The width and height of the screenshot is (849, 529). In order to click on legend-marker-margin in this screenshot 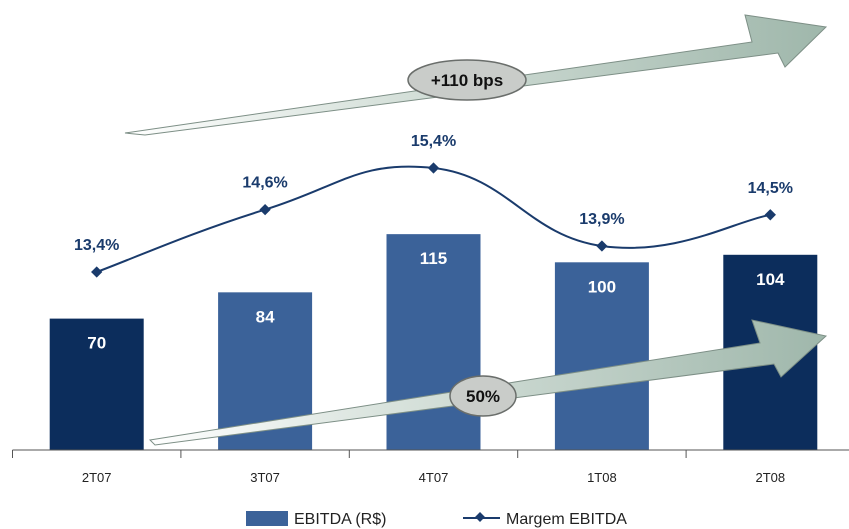, I will do `click(480, 517)`.